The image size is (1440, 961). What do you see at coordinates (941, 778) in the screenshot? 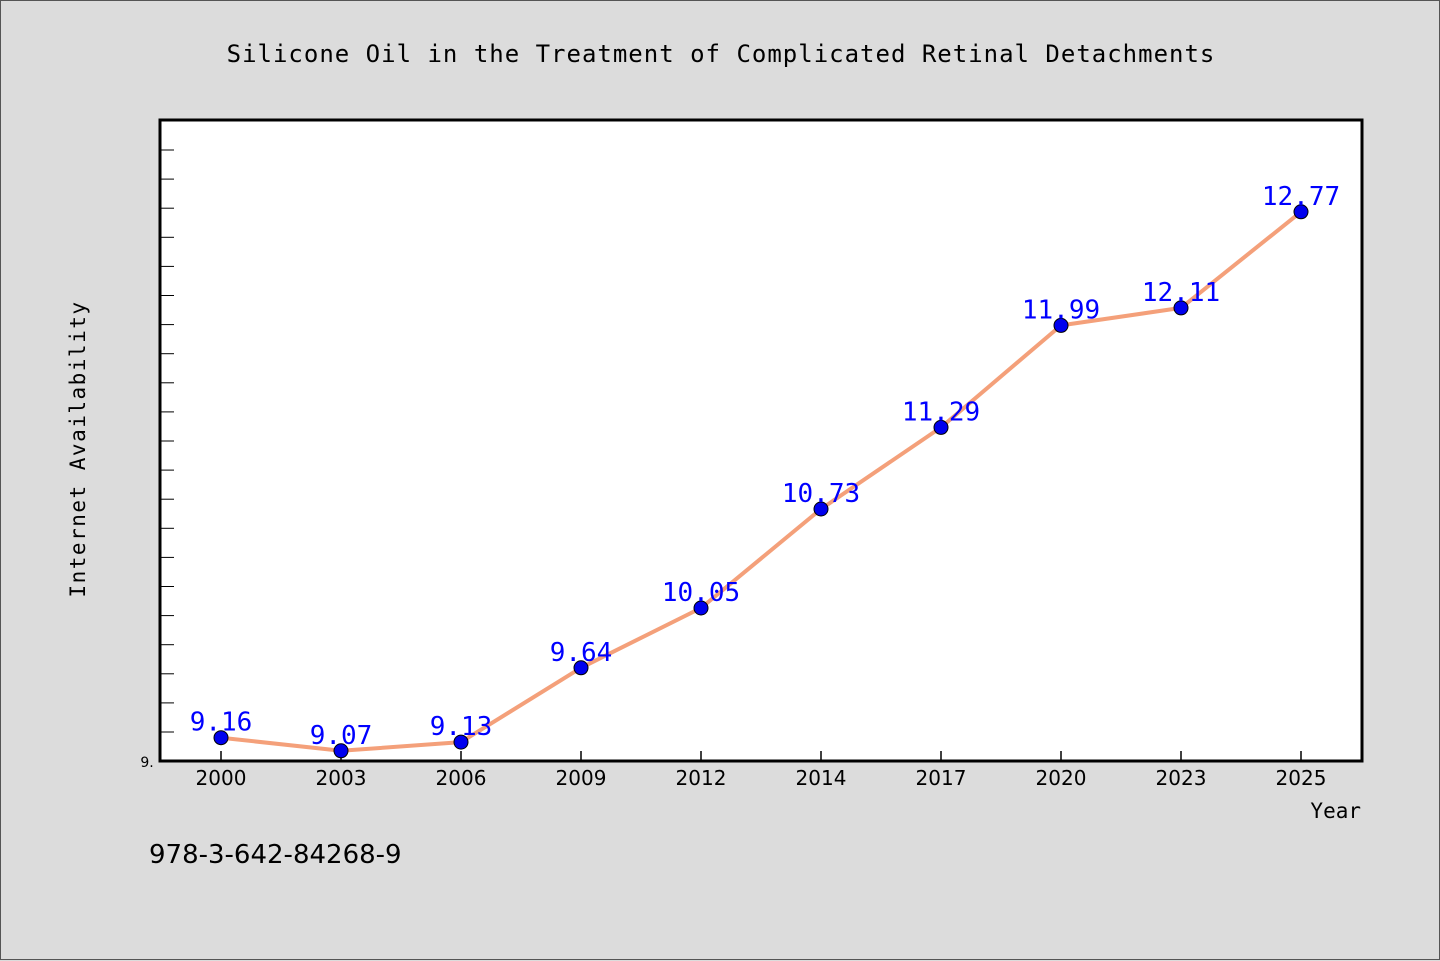
I see `x-tick-label: 2017` at bounding box center [941, 778].